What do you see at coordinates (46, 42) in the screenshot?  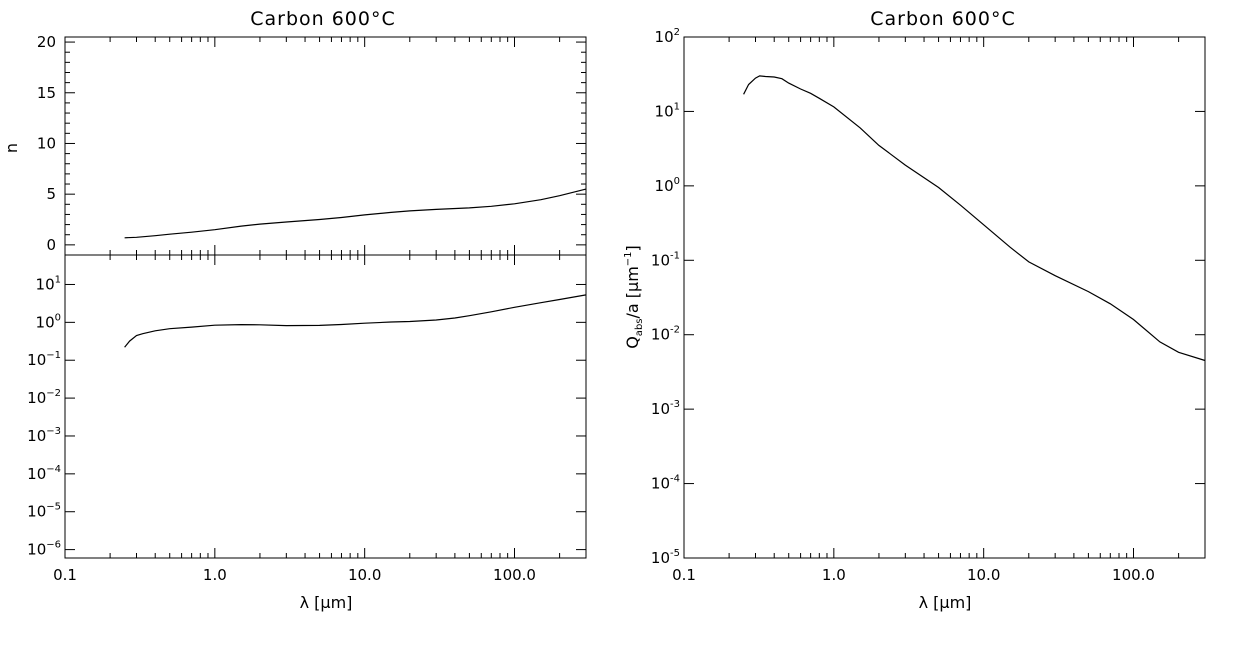 I see `y-tick-label: 20` at bounding box center [46, 42].